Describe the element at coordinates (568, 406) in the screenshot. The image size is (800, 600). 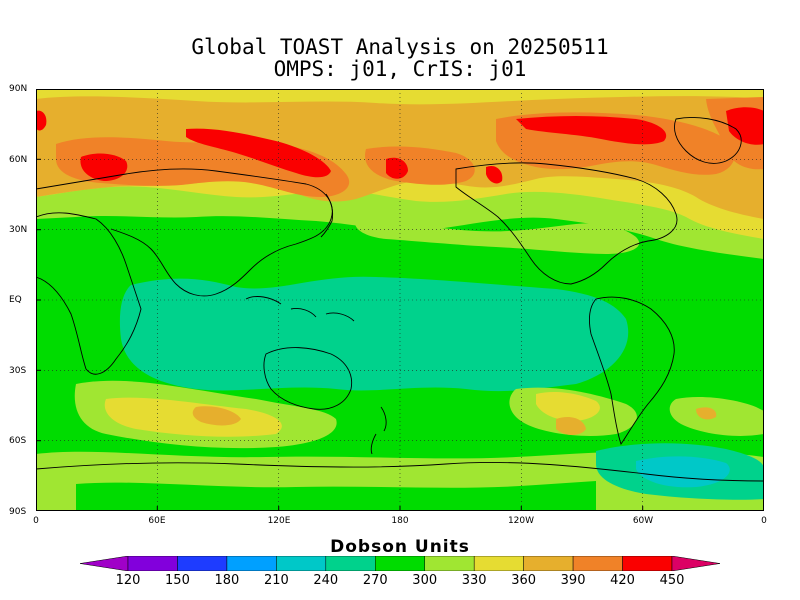
I see `ozone-contour-360-southpacific` at that location.